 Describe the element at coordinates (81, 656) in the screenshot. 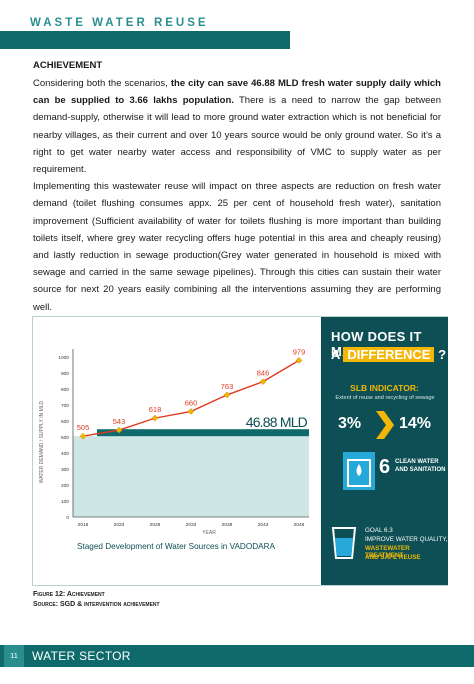

I see `footer-section-title: WATER SECTOR` at that location.